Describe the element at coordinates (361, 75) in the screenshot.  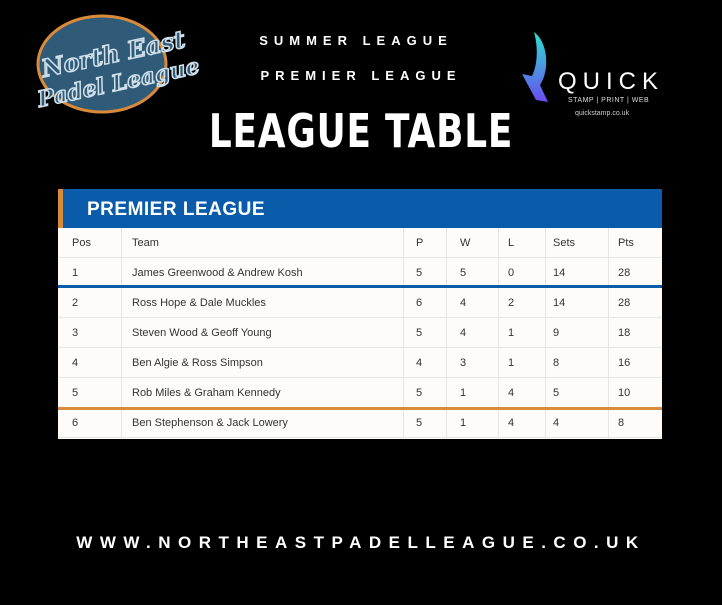
I see `premier-league-label: PREMIER LEAGUE` at that location.